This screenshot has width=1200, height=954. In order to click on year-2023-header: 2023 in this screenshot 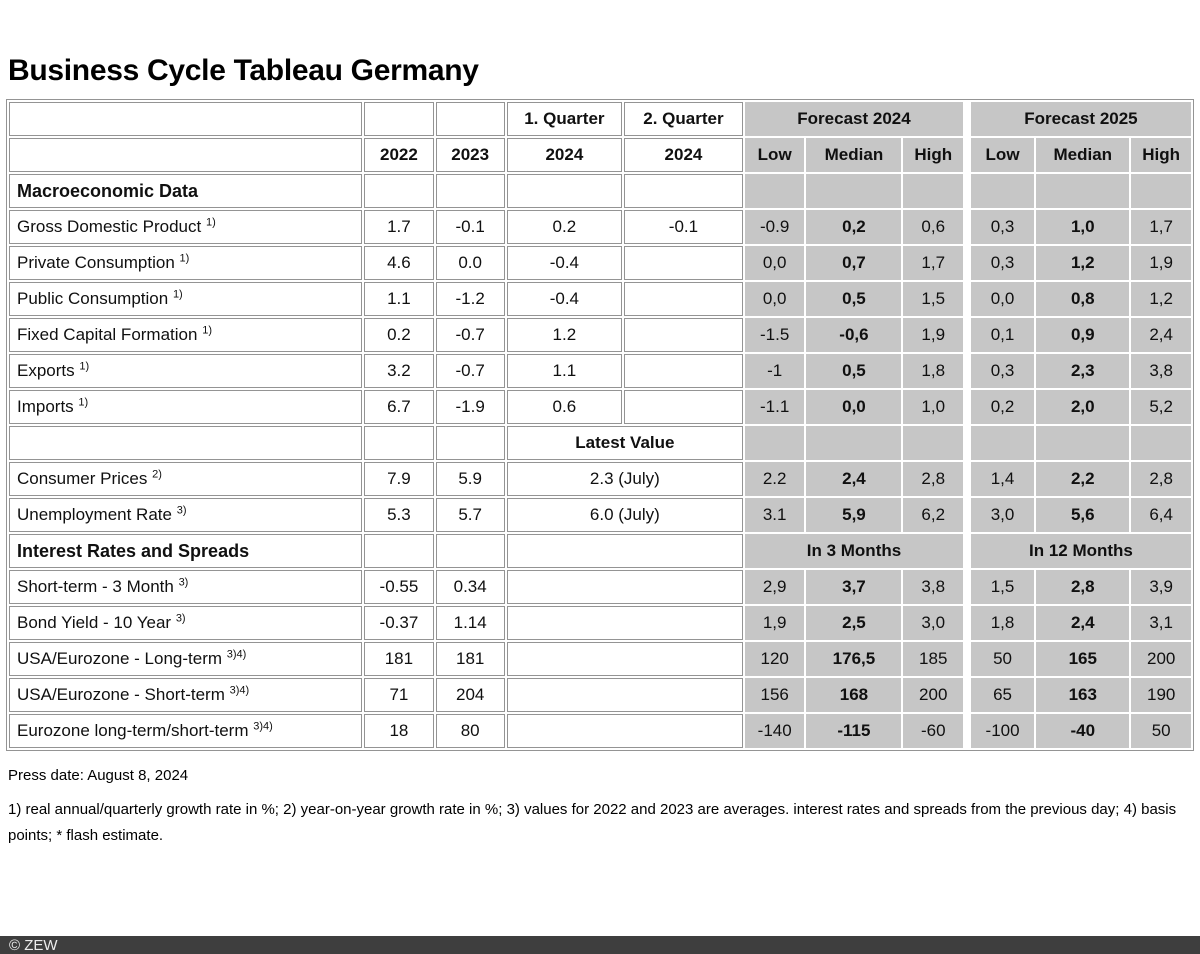, I will do `click(470, 155)`.